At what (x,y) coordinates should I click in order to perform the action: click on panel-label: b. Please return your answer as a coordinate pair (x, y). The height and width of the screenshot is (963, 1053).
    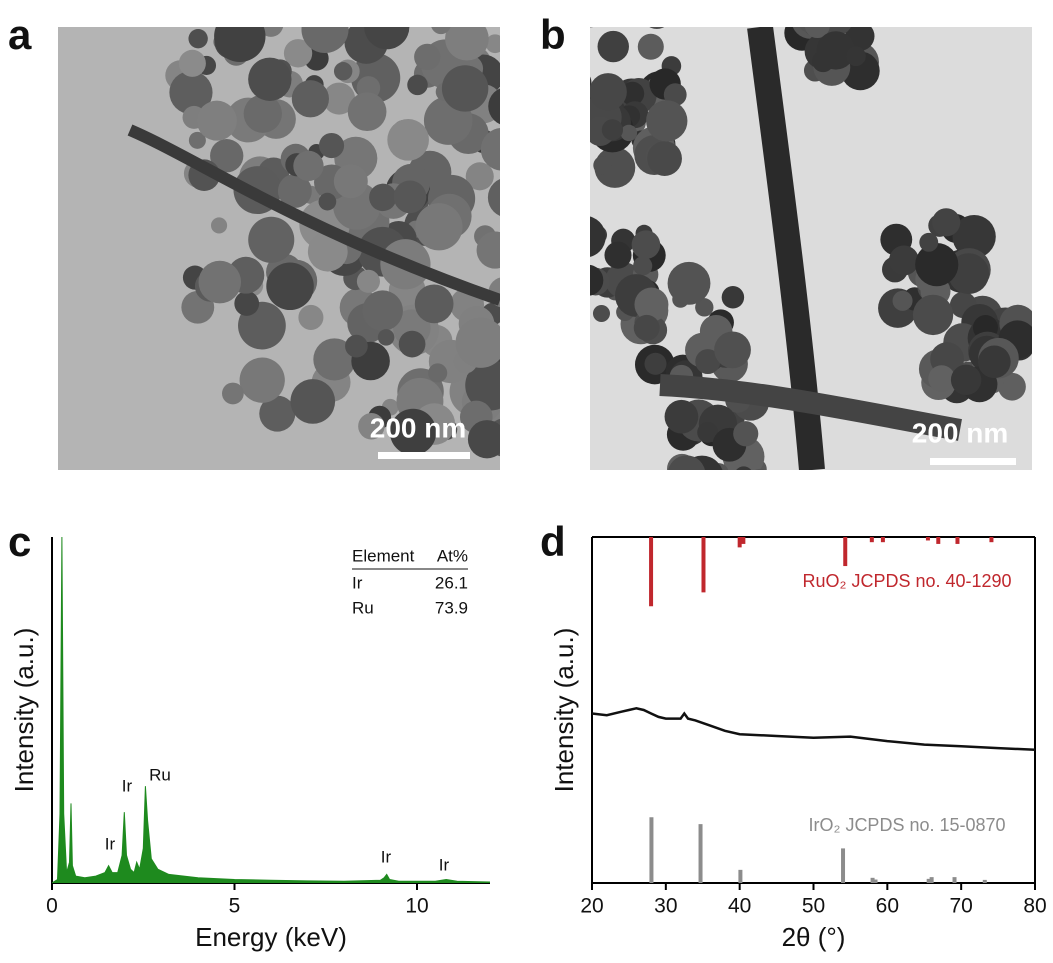
    Looking at the image, I should click on (553, 34).